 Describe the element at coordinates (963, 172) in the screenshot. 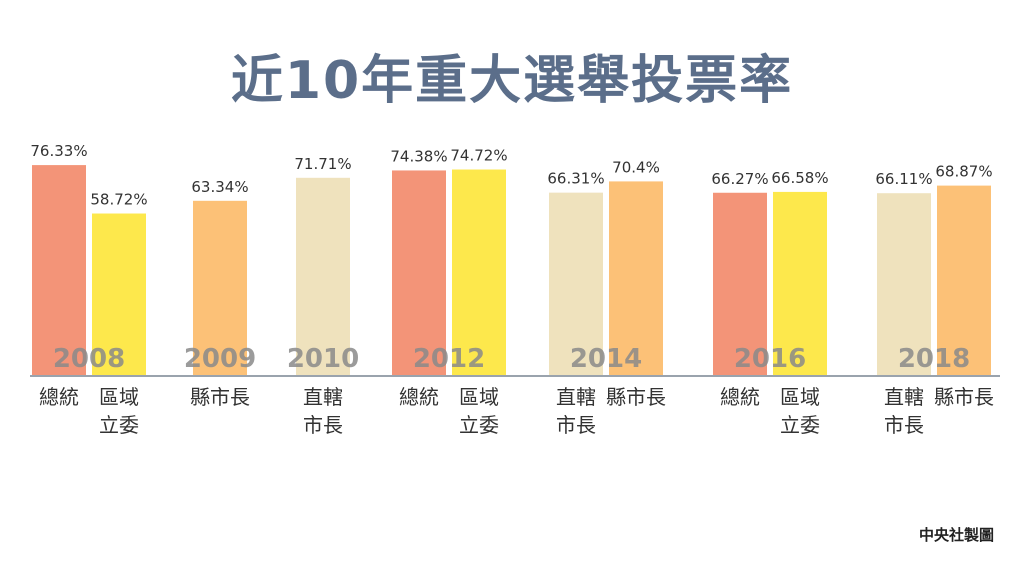

I see `data-label: 68.87%` at that location.